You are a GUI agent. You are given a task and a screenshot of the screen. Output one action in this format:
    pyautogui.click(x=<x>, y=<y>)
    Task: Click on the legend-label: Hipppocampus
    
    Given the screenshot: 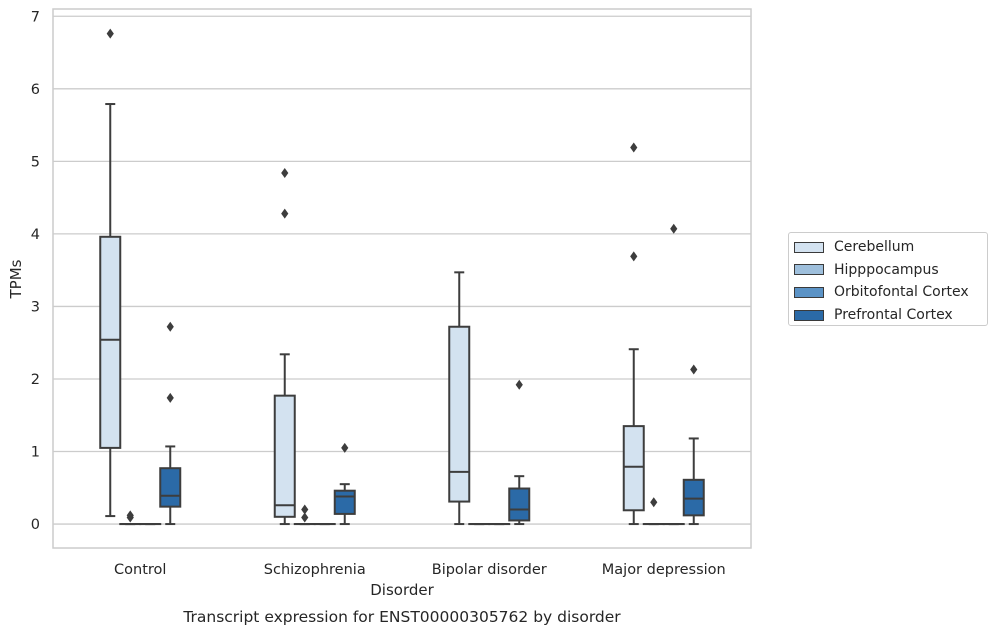 What is the action you would take?
    pyautogui.click(x=886, y=270)
    